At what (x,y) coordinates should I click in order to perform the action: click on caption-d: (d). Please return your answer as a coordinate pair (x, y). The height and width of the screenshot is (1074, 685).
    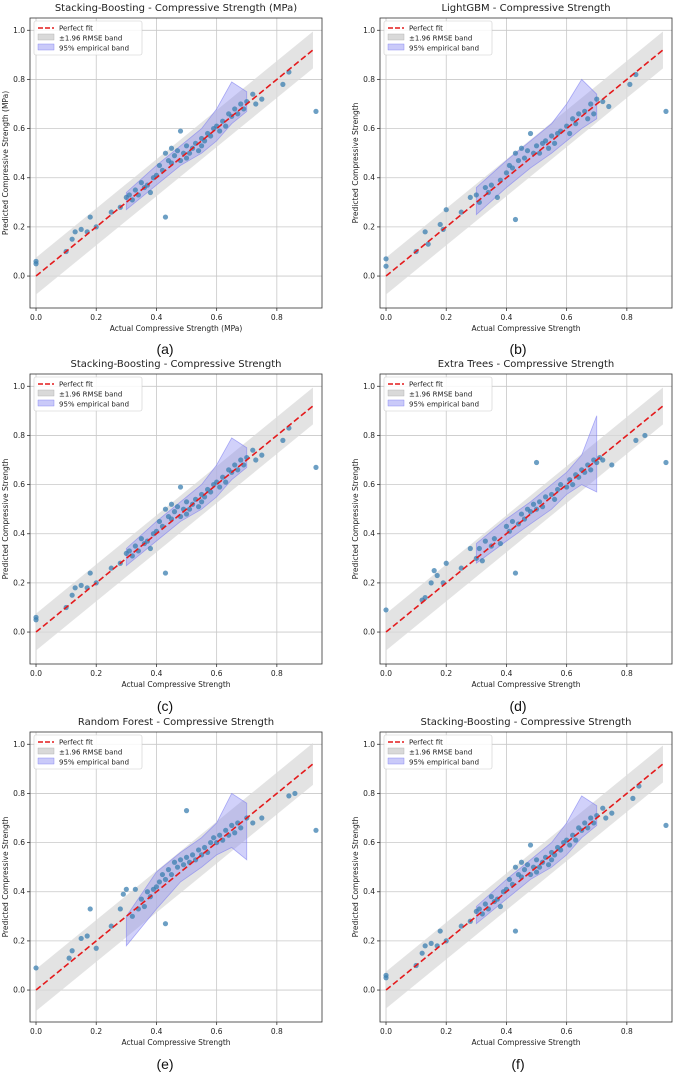
    Looking at the image, I should click on (518, 706).